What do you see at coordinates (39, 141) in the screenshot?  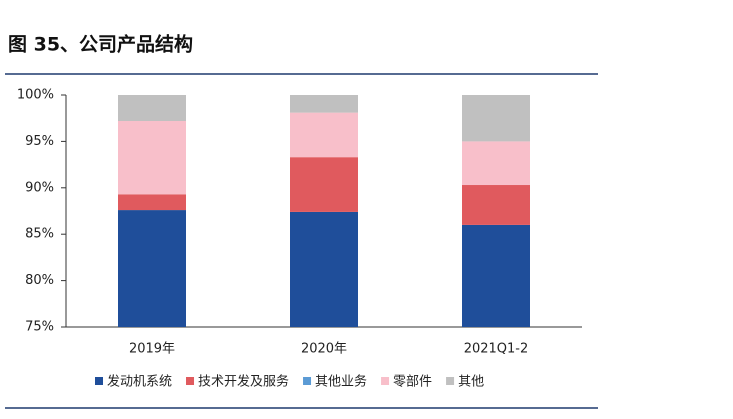 I see `y-tick-label: 95%` at bounding box center [39, 141].